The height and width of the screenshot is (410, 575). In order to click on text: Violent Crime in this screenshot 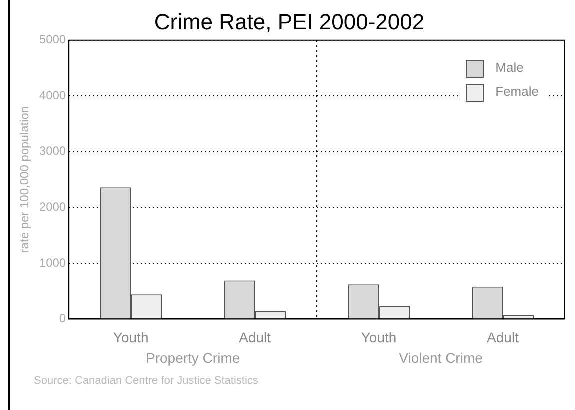, I will do `click(441, 358)`.